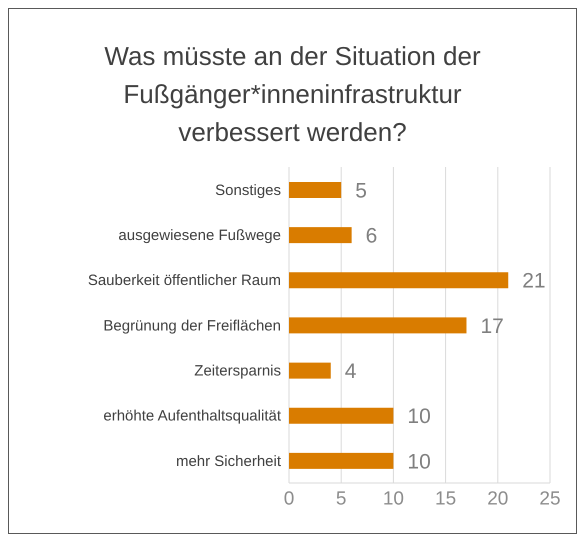  I want to click on y-tick-label: Sauberkeit öffentlicher Raum, so click(184, 281).